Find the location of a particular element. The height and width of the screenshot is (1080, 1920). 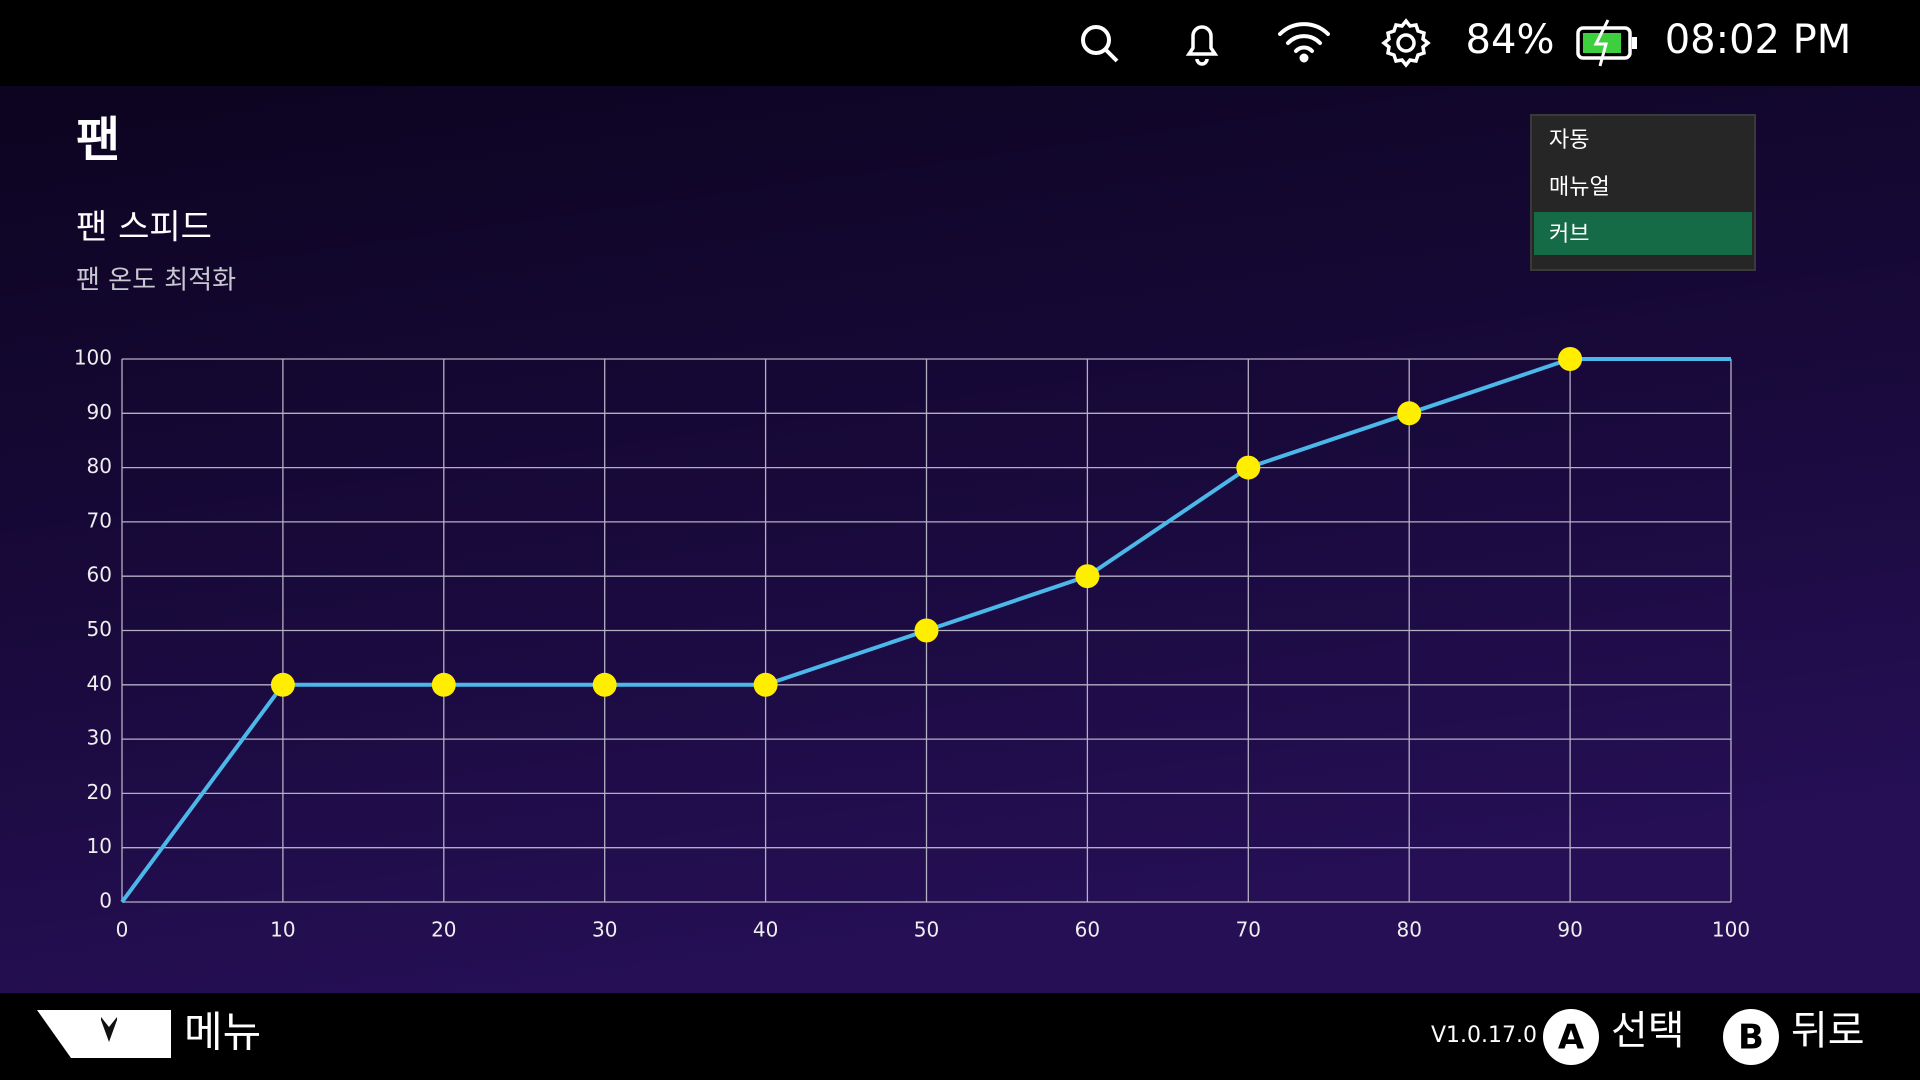

y-tick-label: 80 is located at coordinates (99, 466).